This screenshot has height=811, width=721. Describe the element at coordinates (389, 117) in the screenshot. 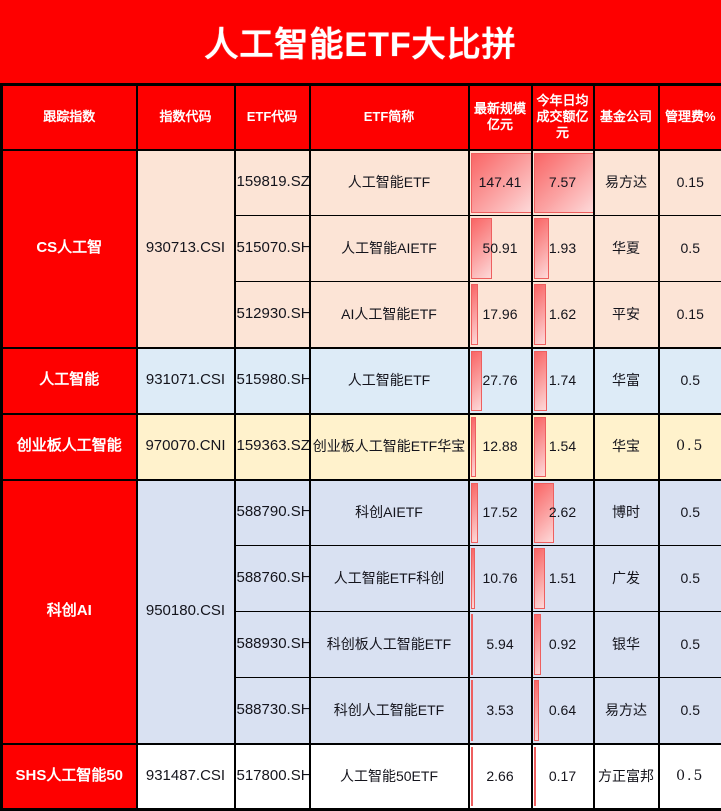

I see `col-header-etf-name: ETF简称` at that location.